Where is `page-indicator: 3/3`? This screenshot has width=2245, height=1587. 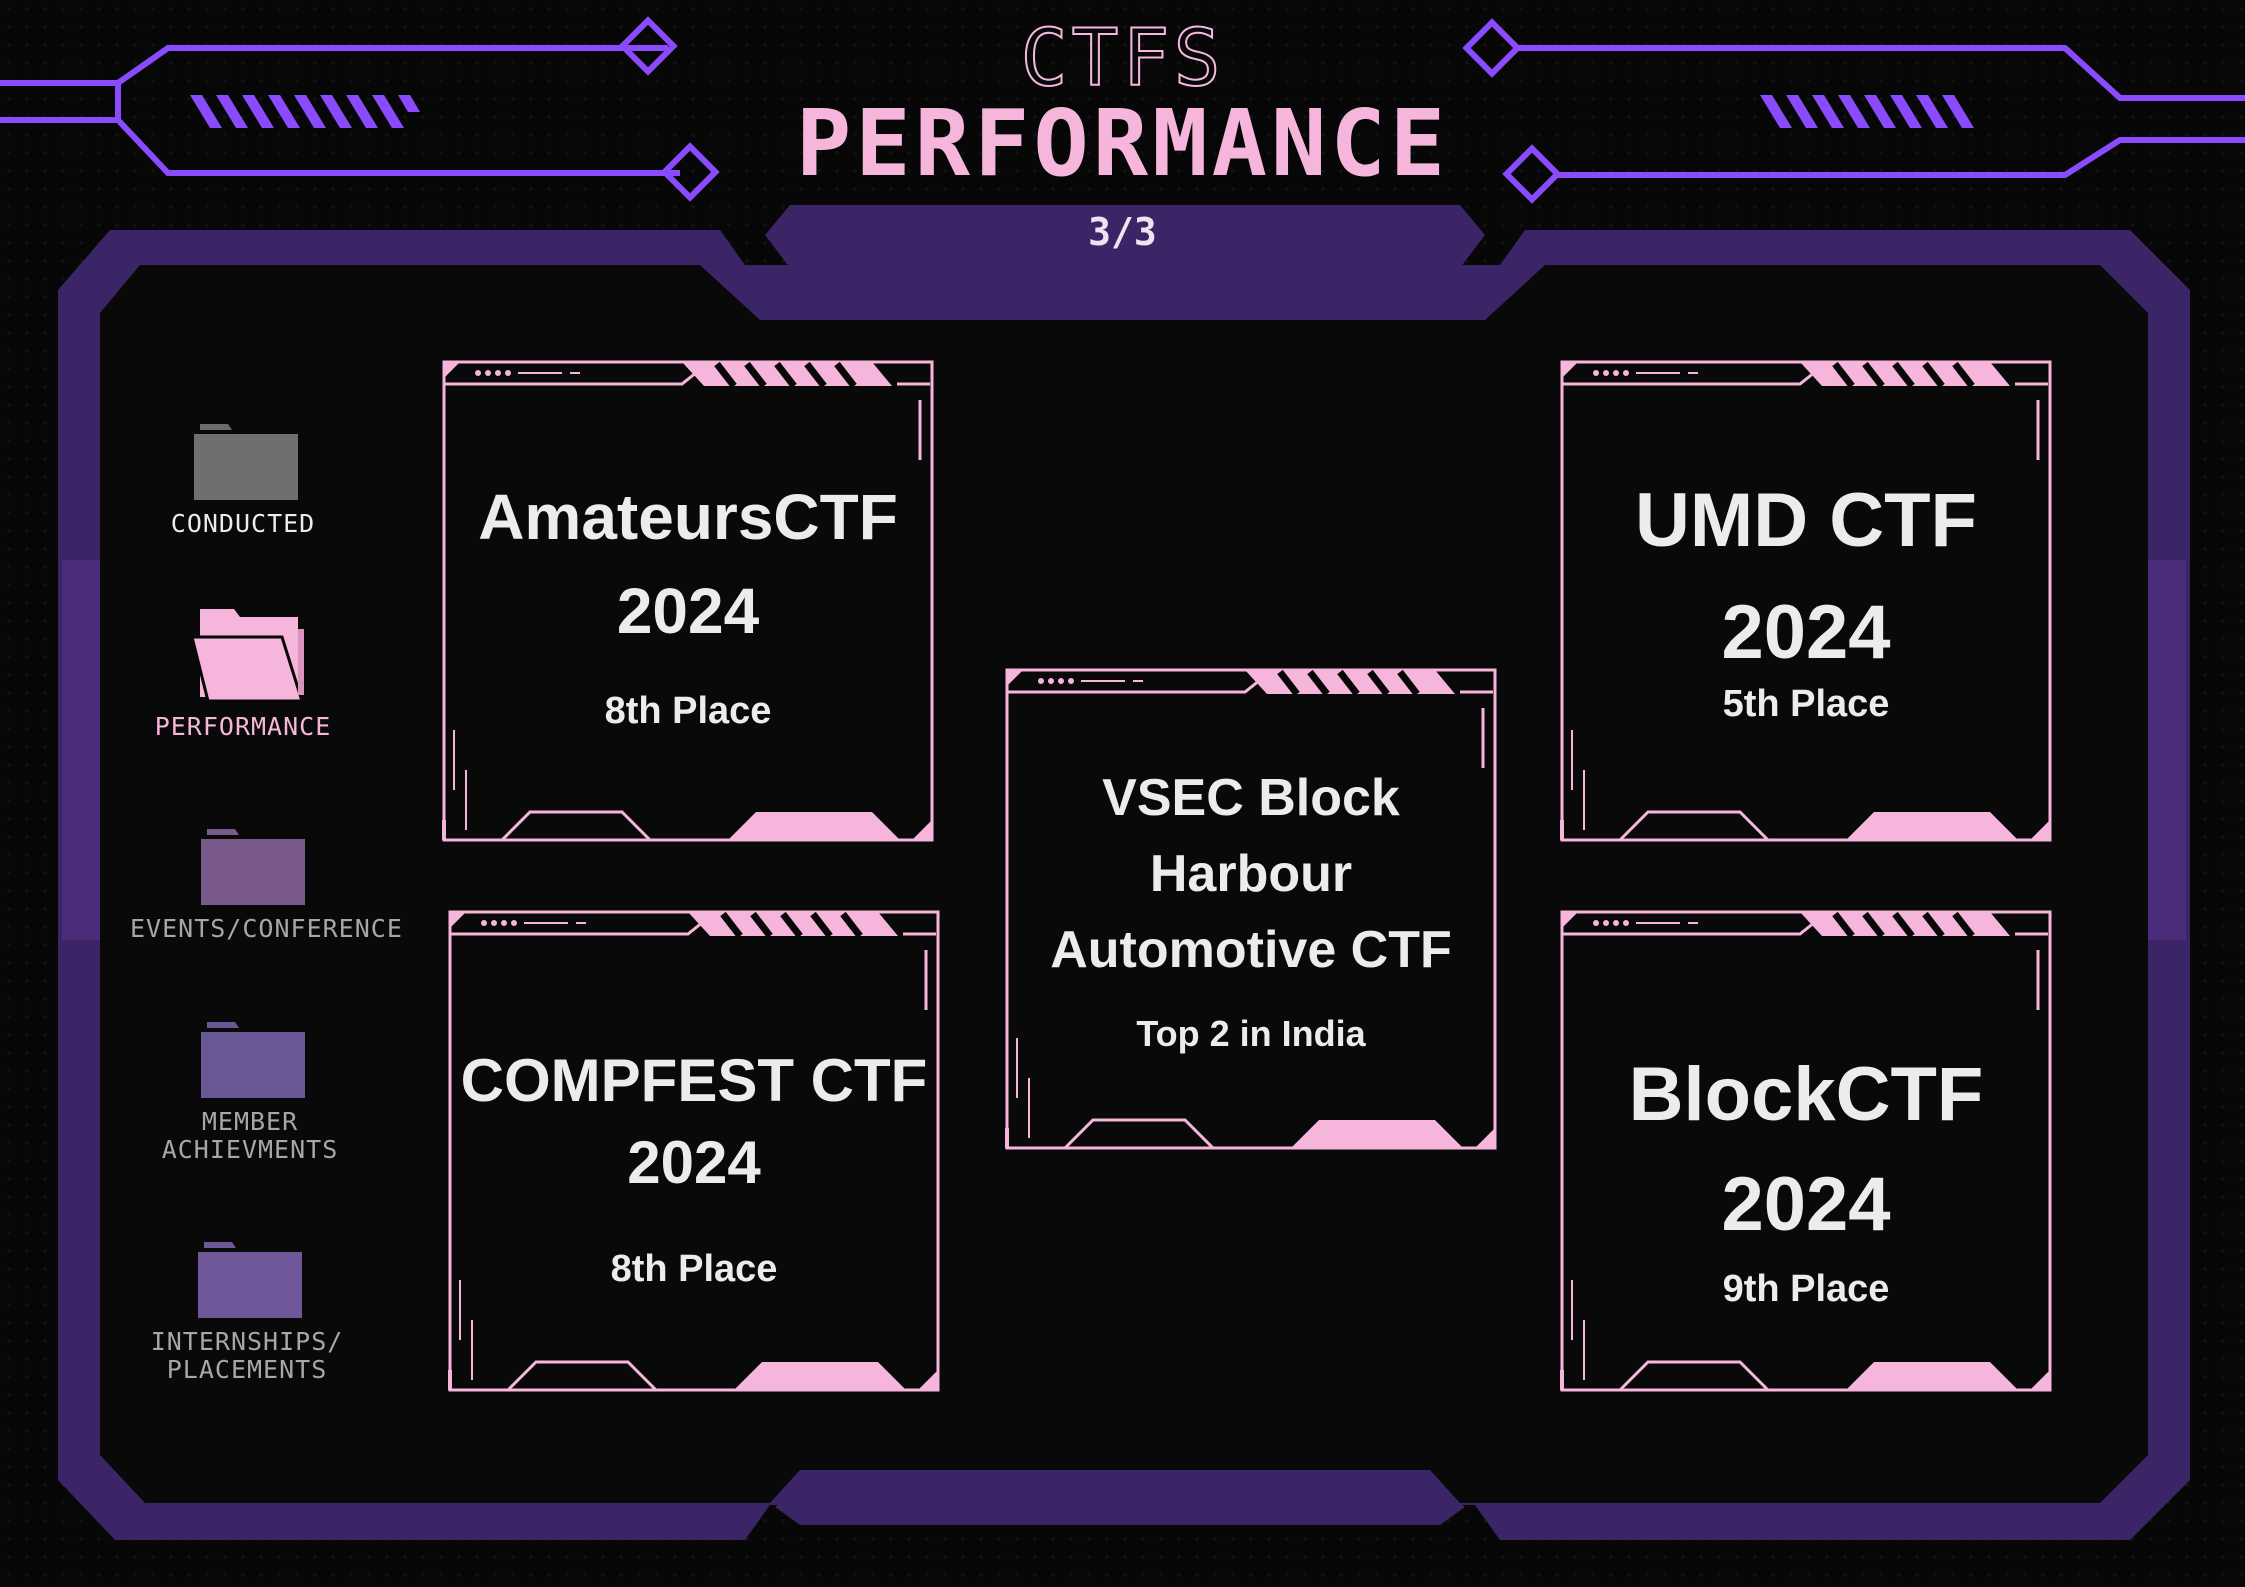
page-indicator: 3/3 is located at coordinates (1122, 232).